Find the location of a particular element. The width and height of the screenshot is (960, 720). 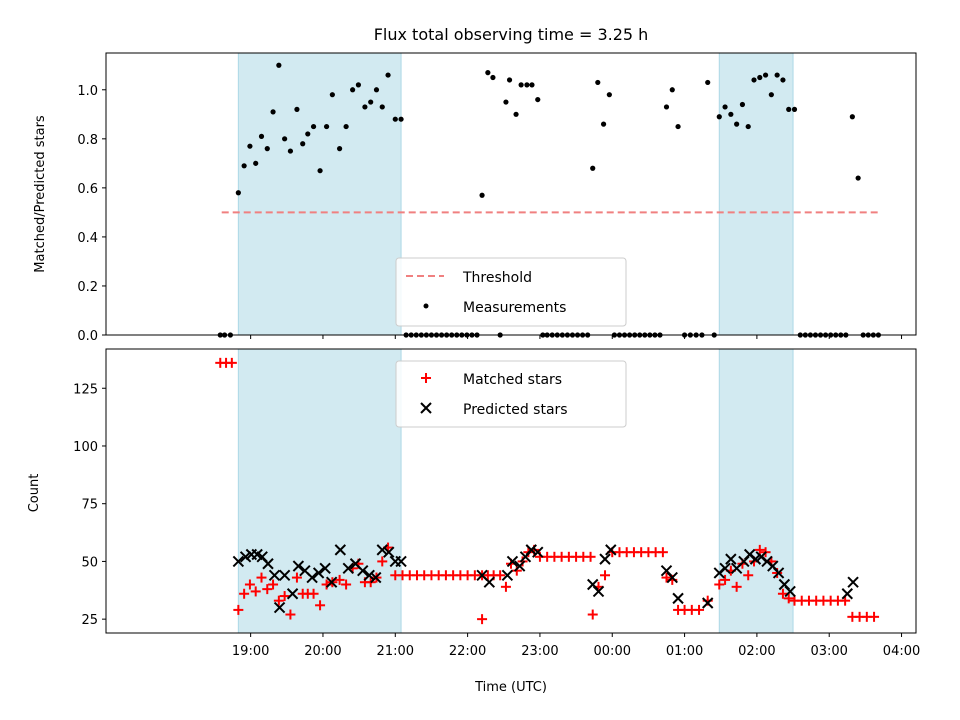

x-tick-label: 04:00 is located at coordinates (901, 651).